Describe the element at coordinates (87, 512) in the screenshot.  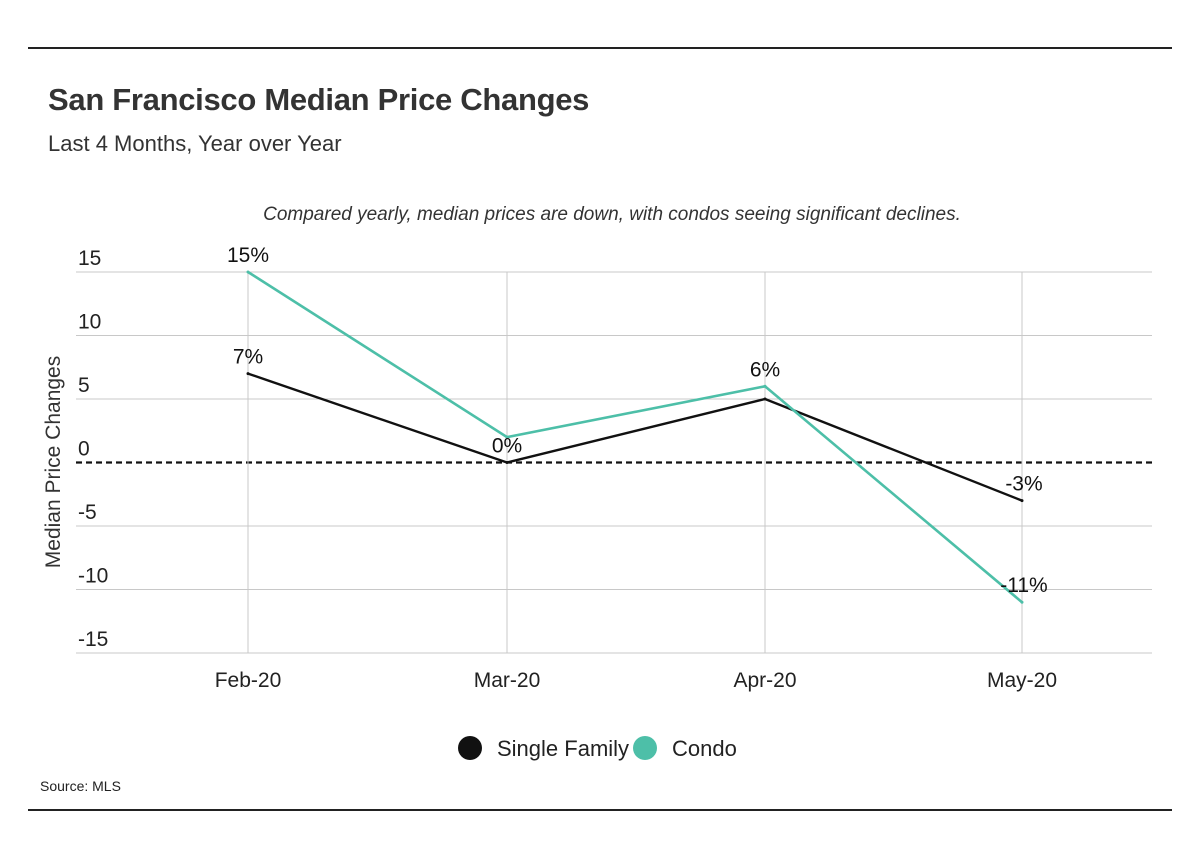
I see `y-tick-label: -5` at that location.